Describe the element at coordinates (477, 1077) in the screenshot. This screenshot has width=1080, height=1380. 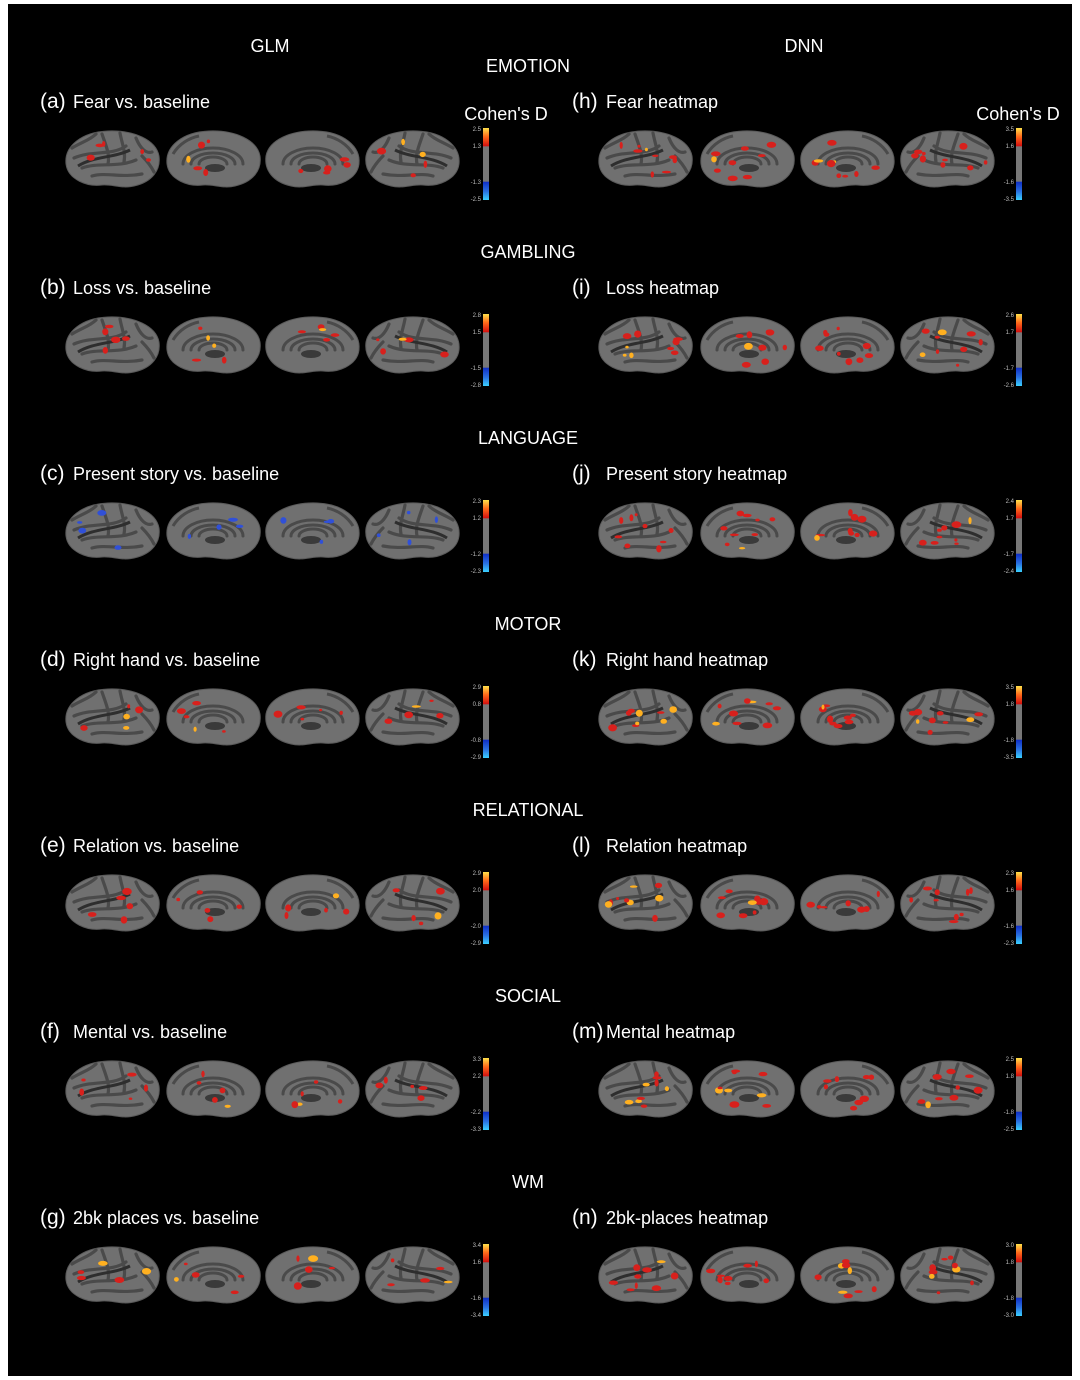
I see `colorbar-tick-label: 2.2` at that location.